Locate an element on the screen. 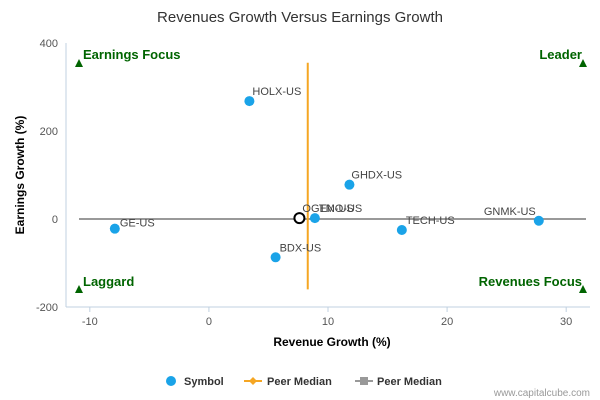  quadrant-marker-bottom-left is located at coordinates (79, 289).